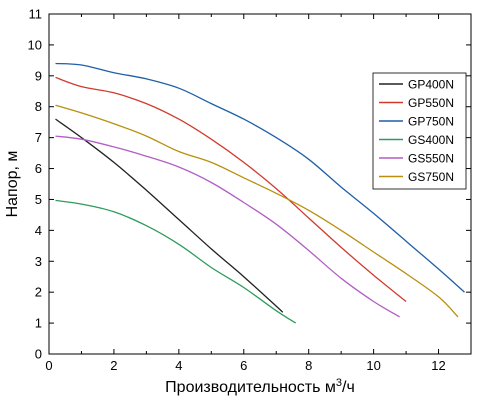  What do you see at coordinates (178, 365) in the screenshot?
I see `x-tick-label: 4` at bounding box center [178, 365].